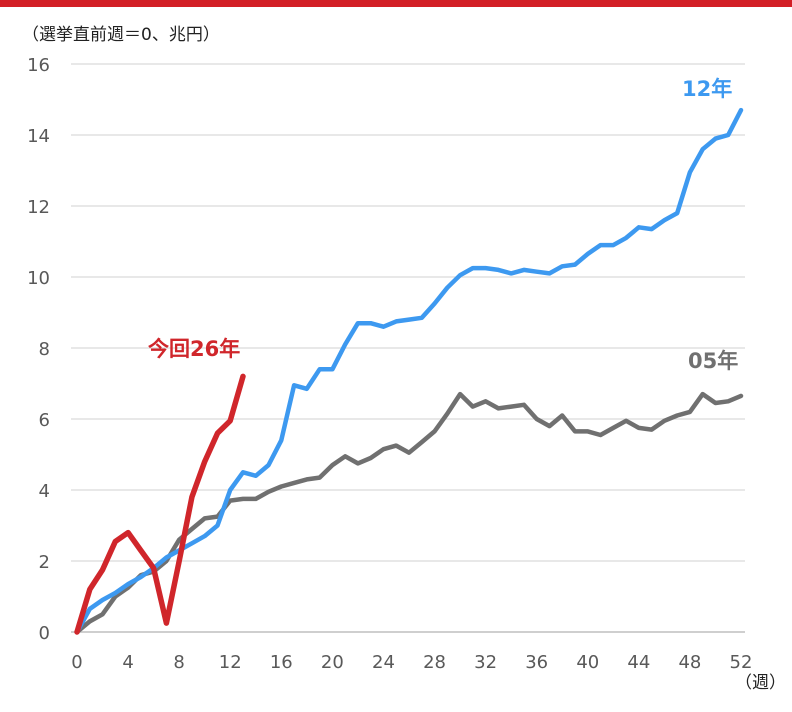 The height and width of the screenshot is (712, 792). Describe the element at coordinates (127, 662) in the screenshot. I see `x-tick-label: 4` at that location.